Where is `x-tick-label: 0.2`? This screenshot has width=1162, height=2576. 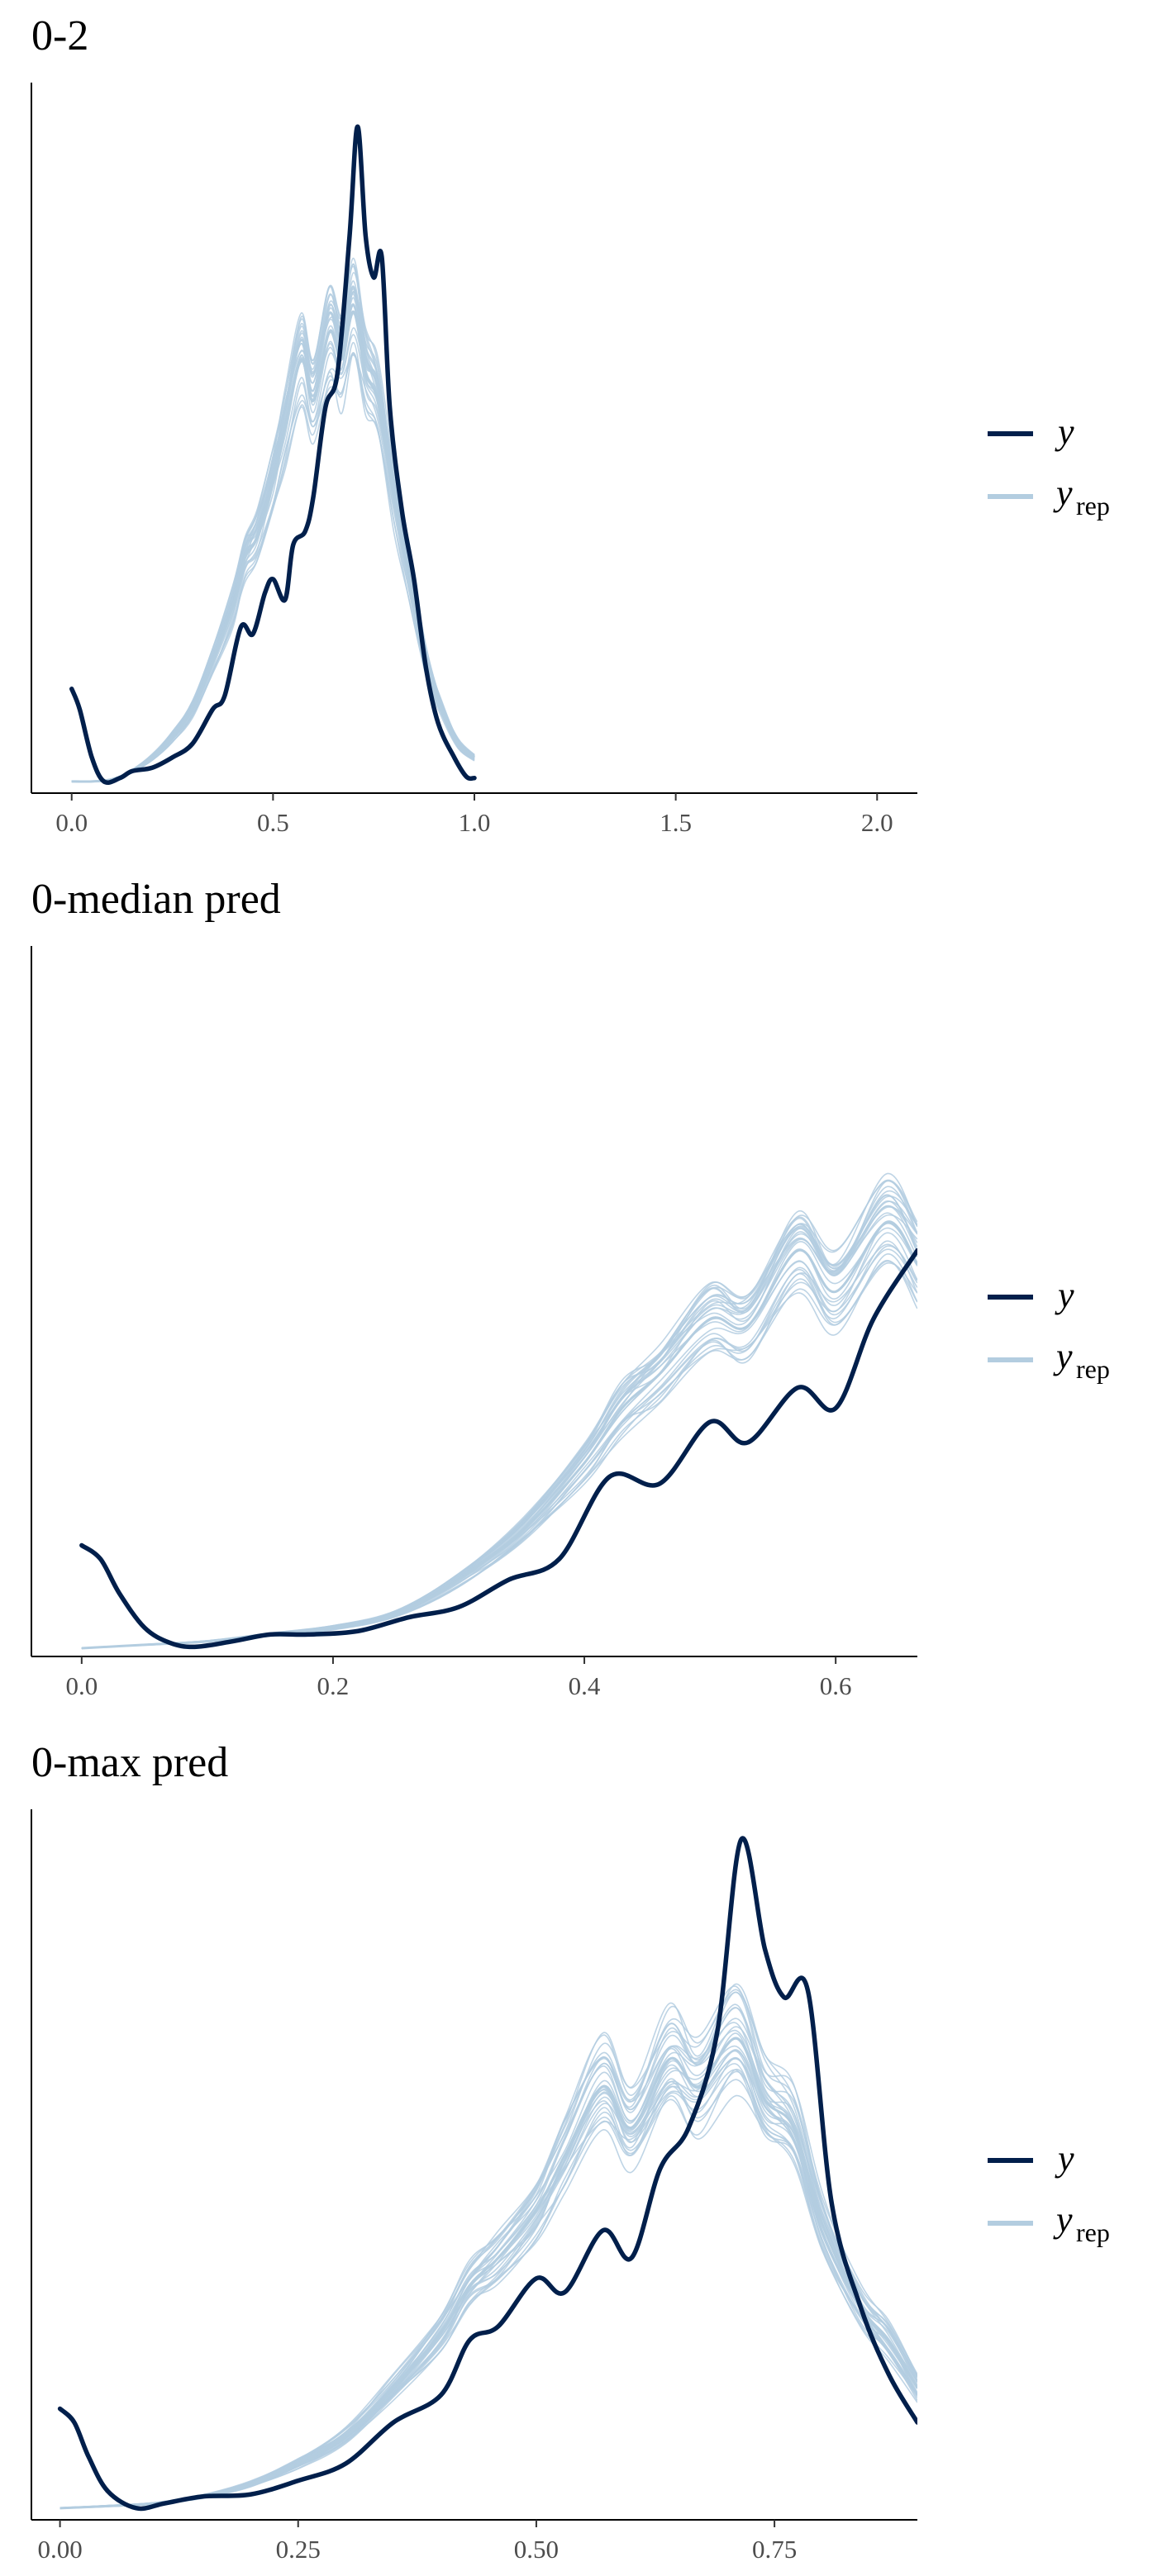 x-tick-label: 0.2 is located at coordinates (333, 1685).